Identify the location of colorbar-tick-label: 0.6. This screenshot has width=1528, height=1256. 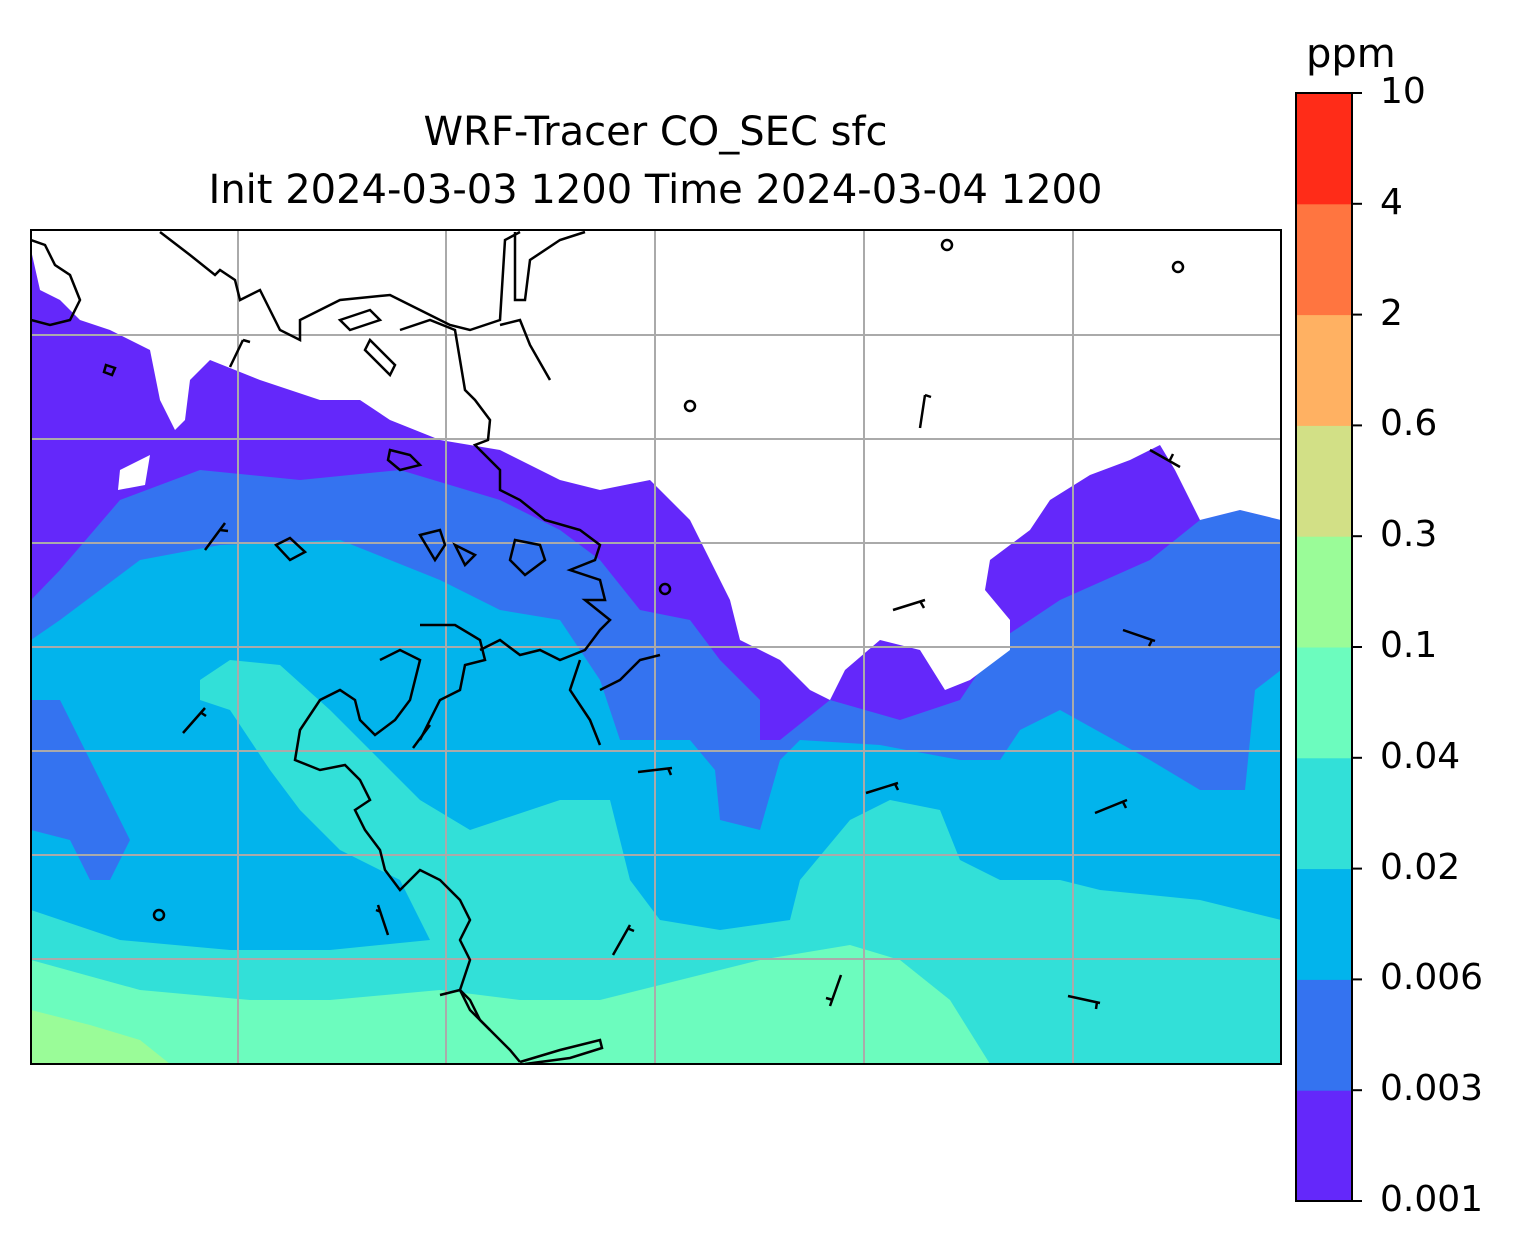
(1409, 424).